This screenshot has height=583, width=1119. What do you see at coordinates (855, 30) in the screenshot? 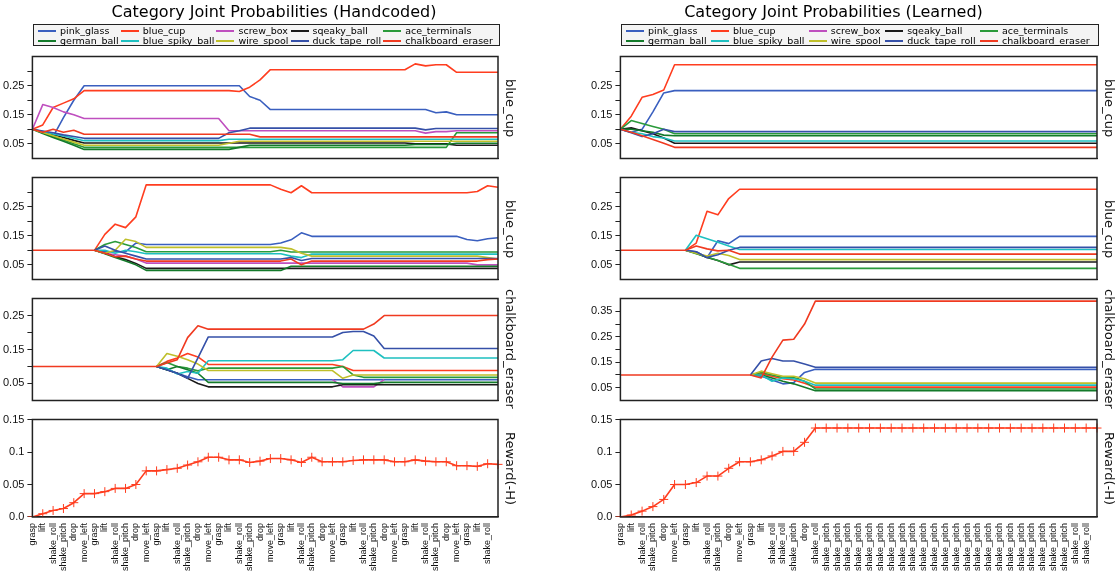
I see `legend-label: screw_box` at bounding box center [855, 30].